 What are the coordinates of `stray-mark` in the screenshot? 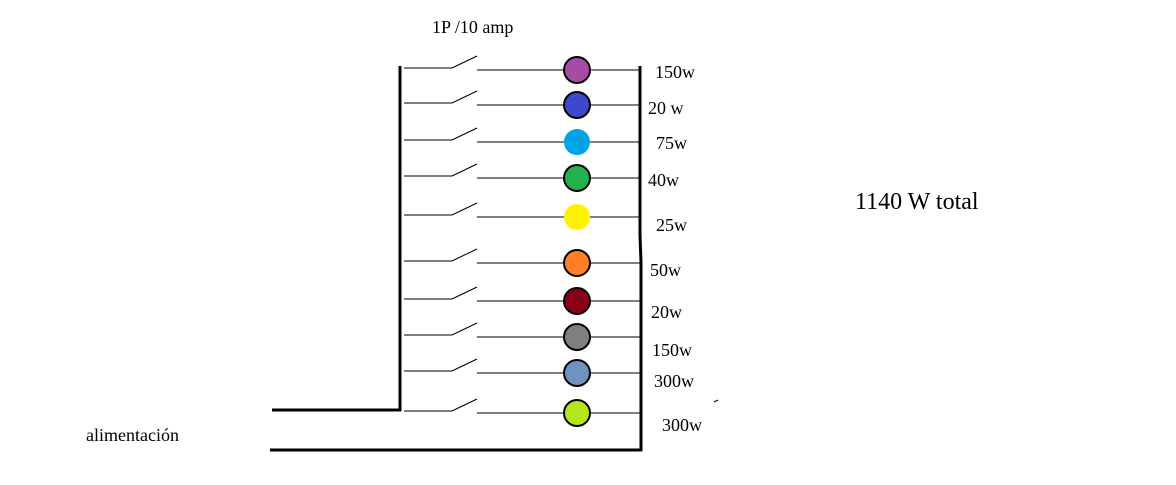 It's located at (716, 401).